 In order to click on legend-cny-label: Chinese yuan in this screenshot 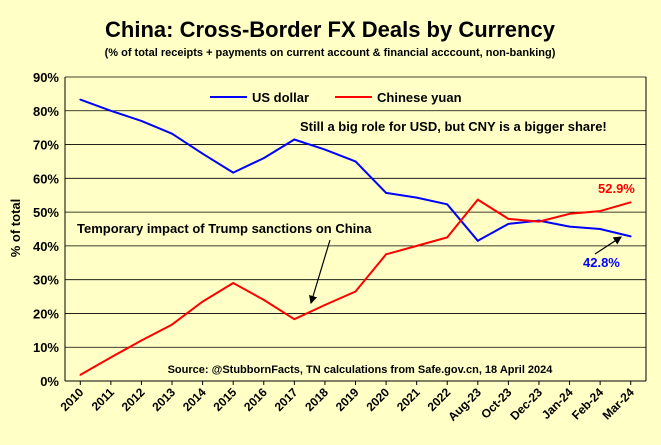, I will do `click(419, 97)`.